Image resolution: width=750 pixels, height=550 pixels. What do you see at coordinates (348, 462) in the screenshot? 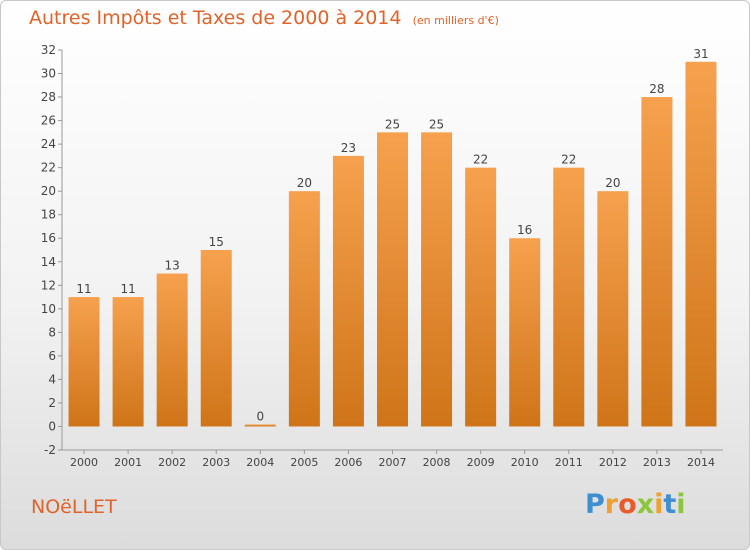
I see `x-tick-label: 2006` at bounding box center [348, 462].